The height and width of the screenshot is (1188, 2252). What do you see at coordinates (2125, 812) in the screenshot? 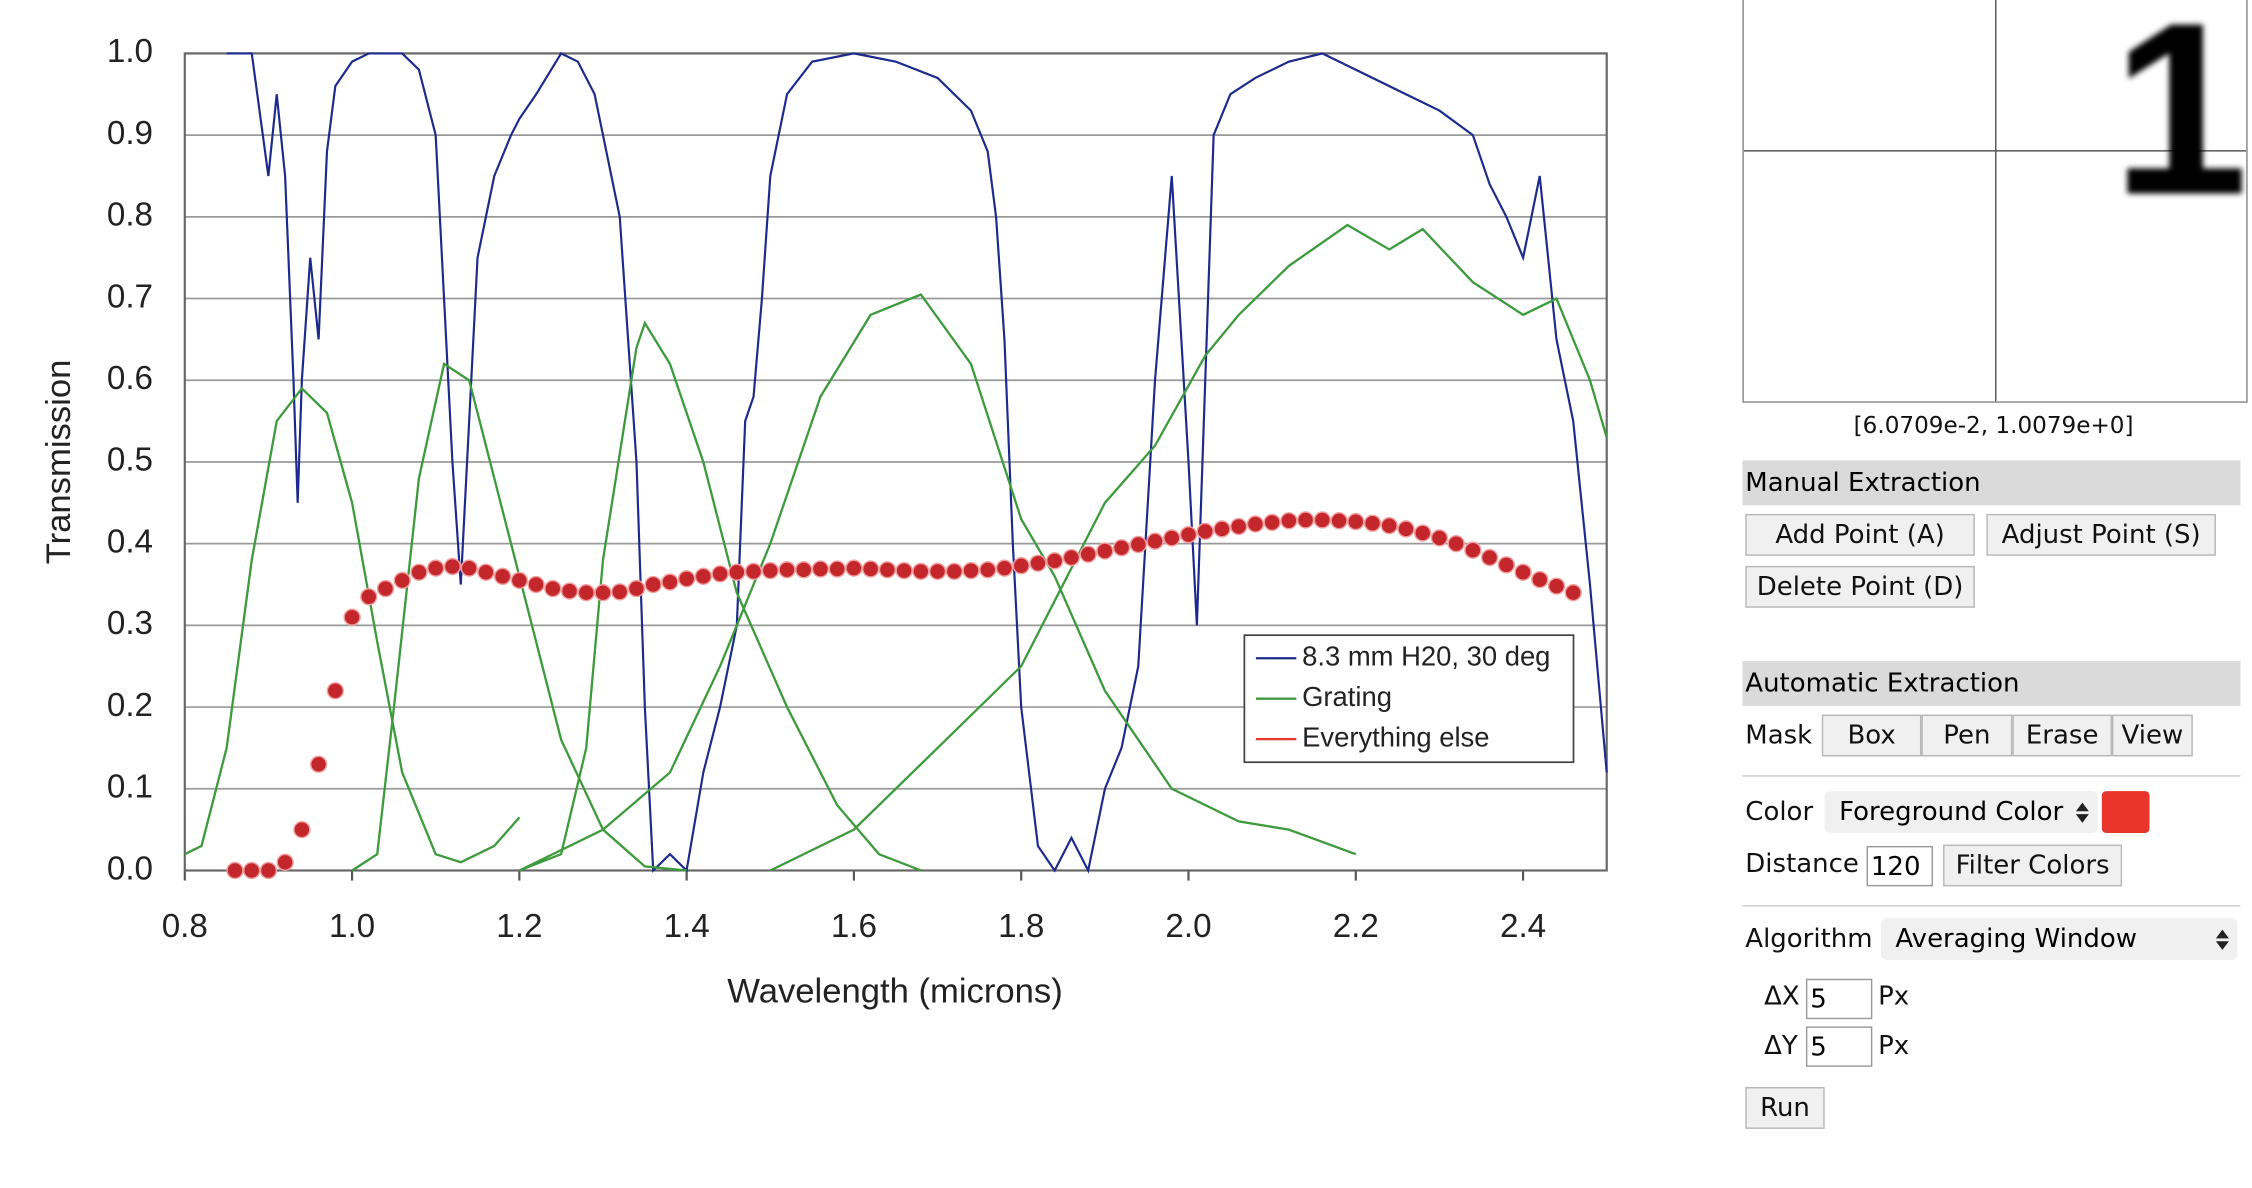
I see `color-swatch` at bounding box center [2125, 812].